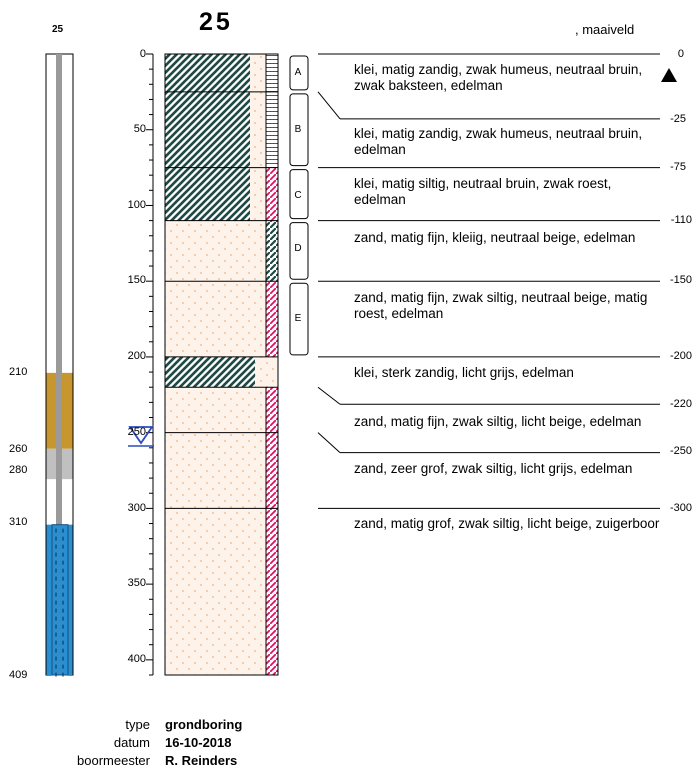 The width and height of the screenshot is (697, 771). I want to click on layer-depth-label: -110, so click(681, 220).